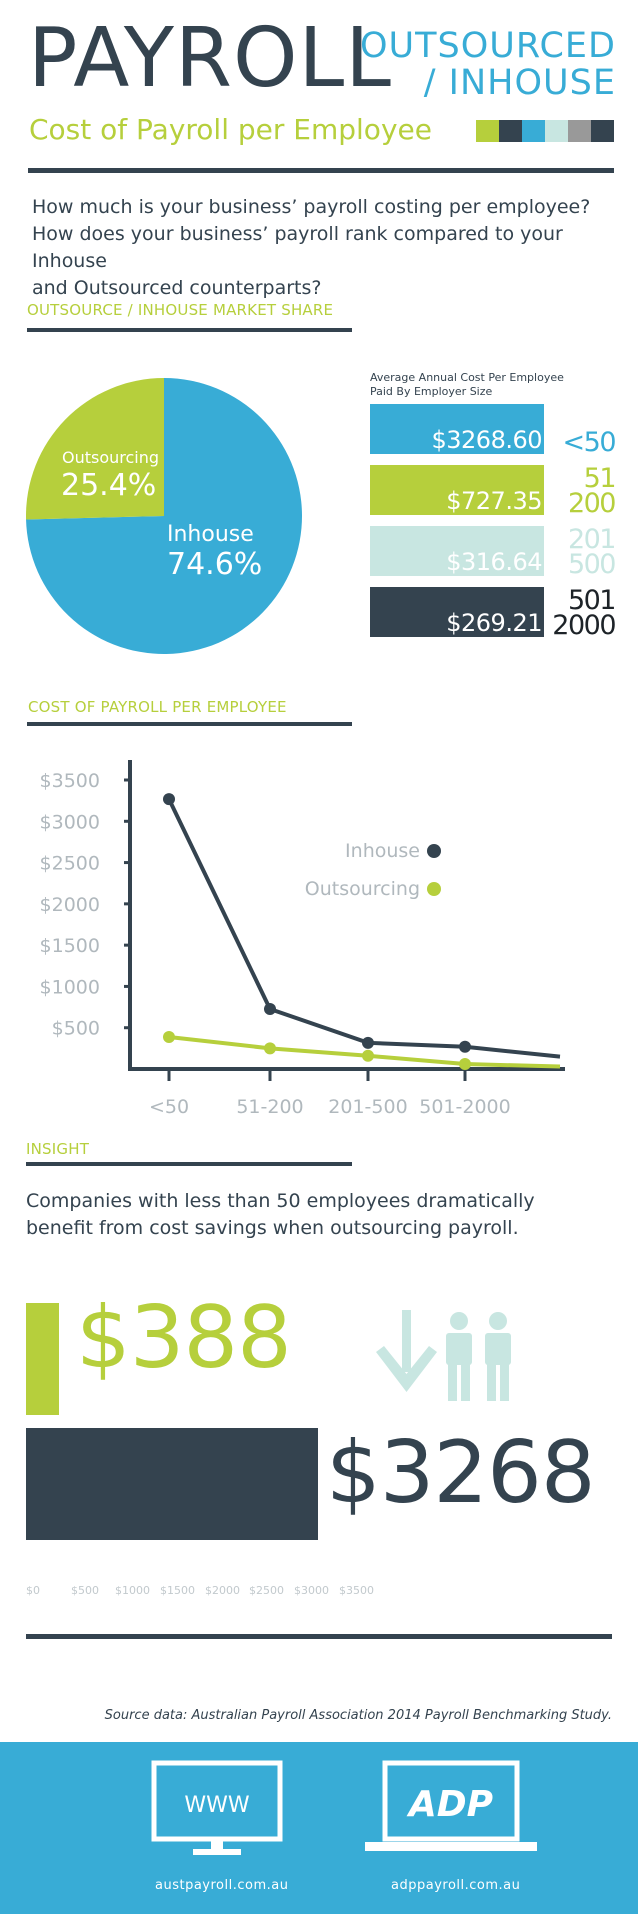  I want to click on adp-logo: ADP, so click(449, 1804).